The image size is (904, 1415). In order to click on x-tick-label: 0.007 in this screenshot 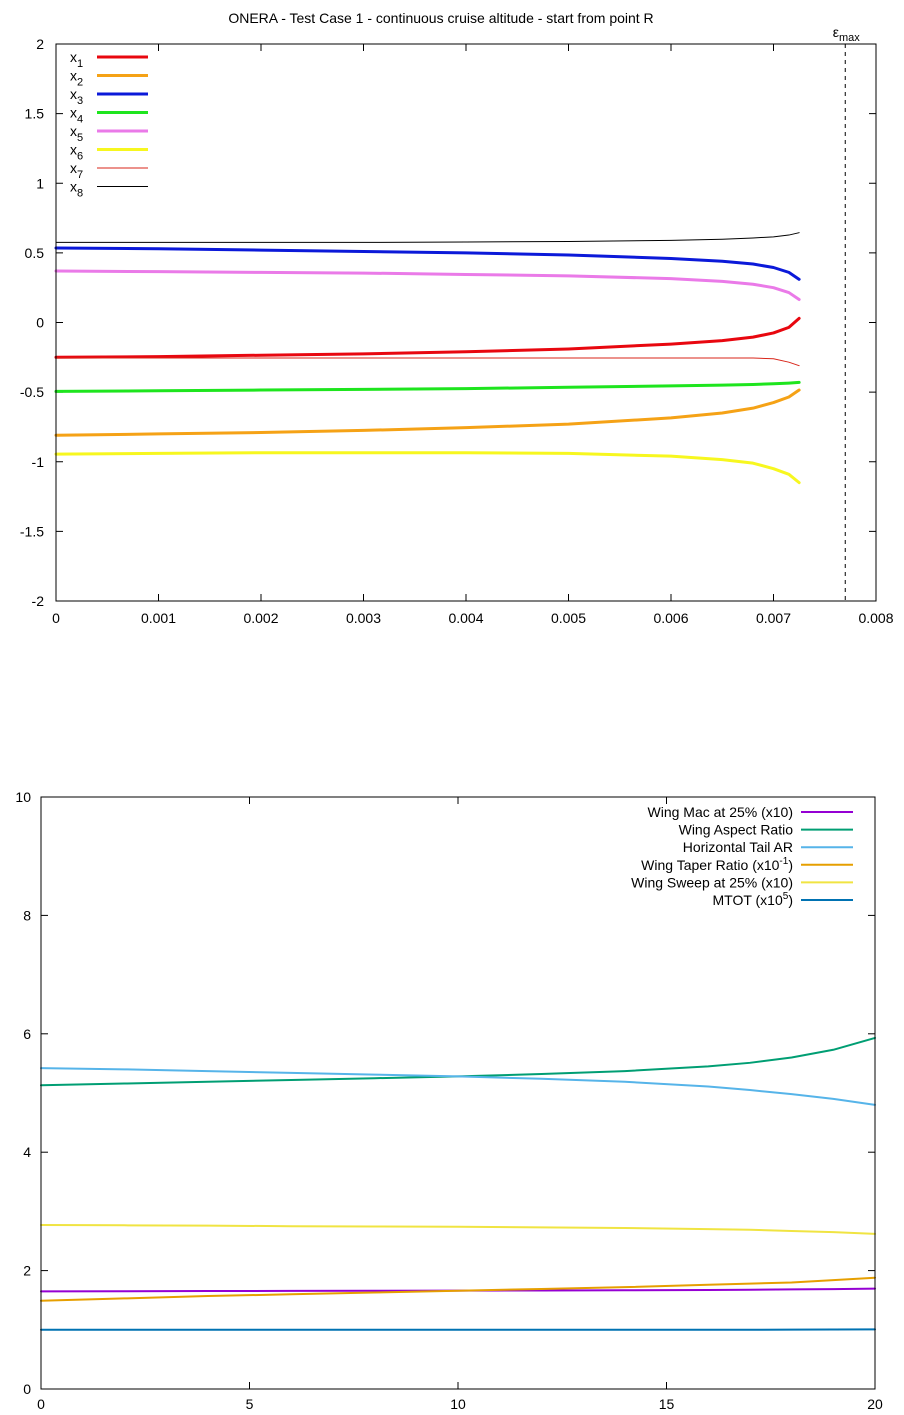, I will do `click(773, 618)`.